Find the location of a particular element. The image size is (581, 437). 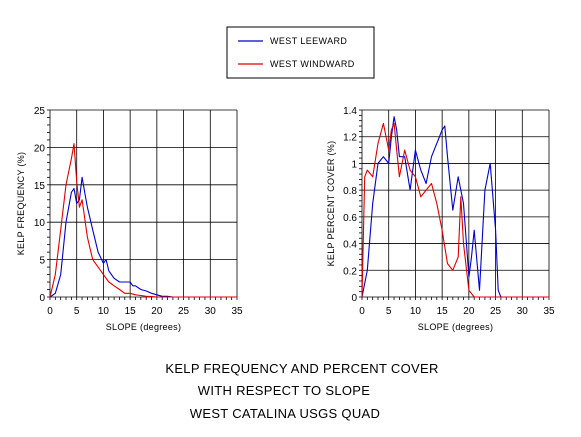

y-tick-label: 10 is located at coordinates (40, 223).